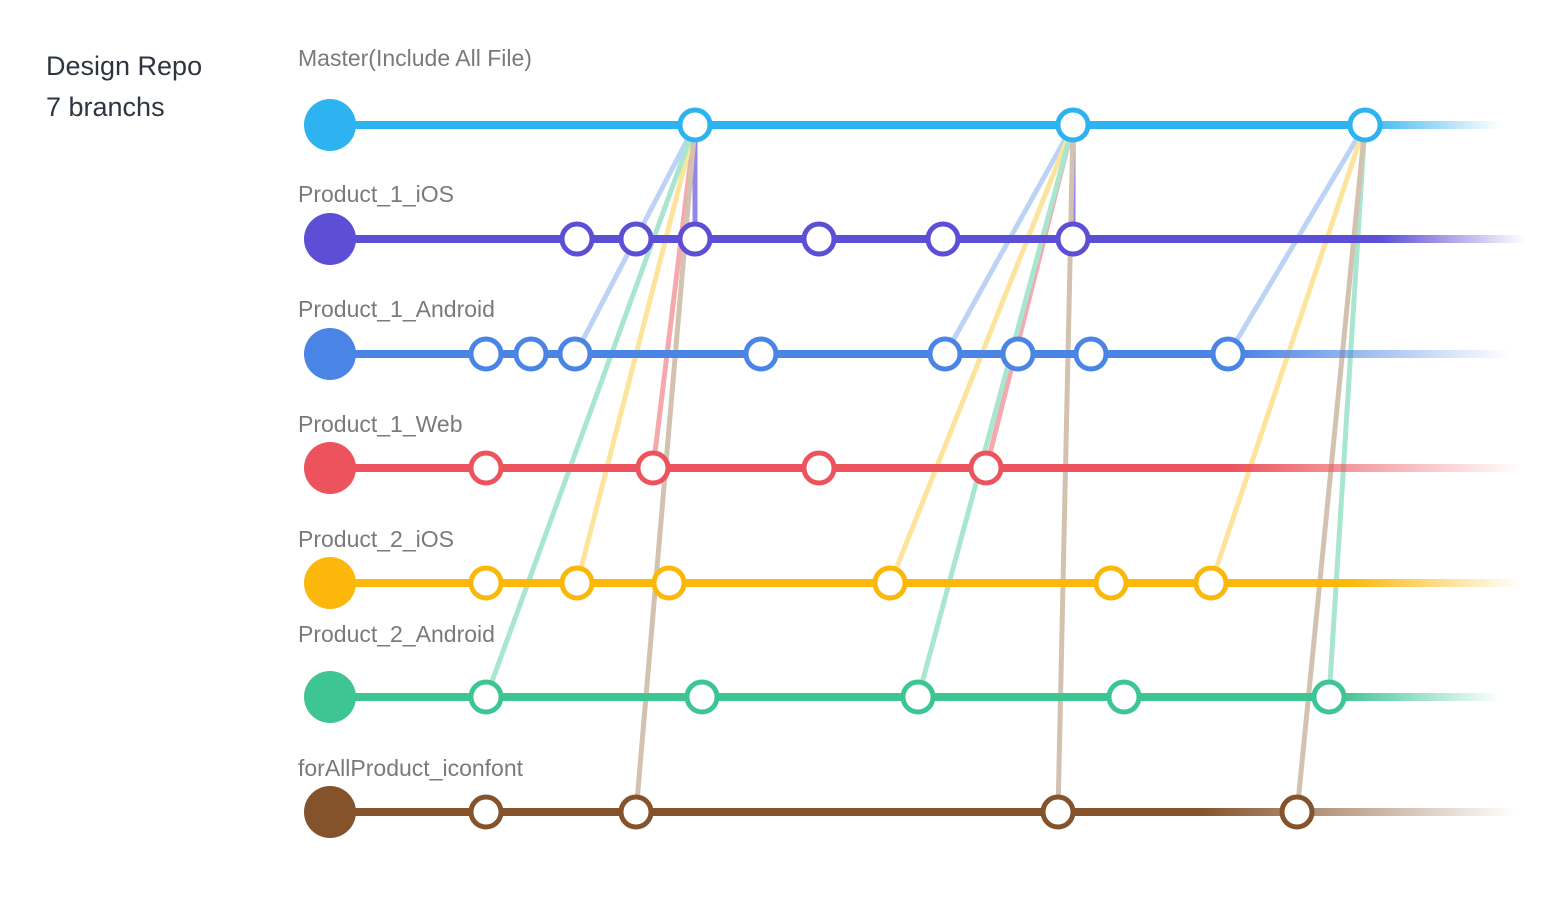 The height and width of the screenshot is (905, 1553). What do you see at coordinates (376, 539) in the screenshot?
I see `branch-label-p2ios: Product_2_iOS` at bounding box center [376, 539].